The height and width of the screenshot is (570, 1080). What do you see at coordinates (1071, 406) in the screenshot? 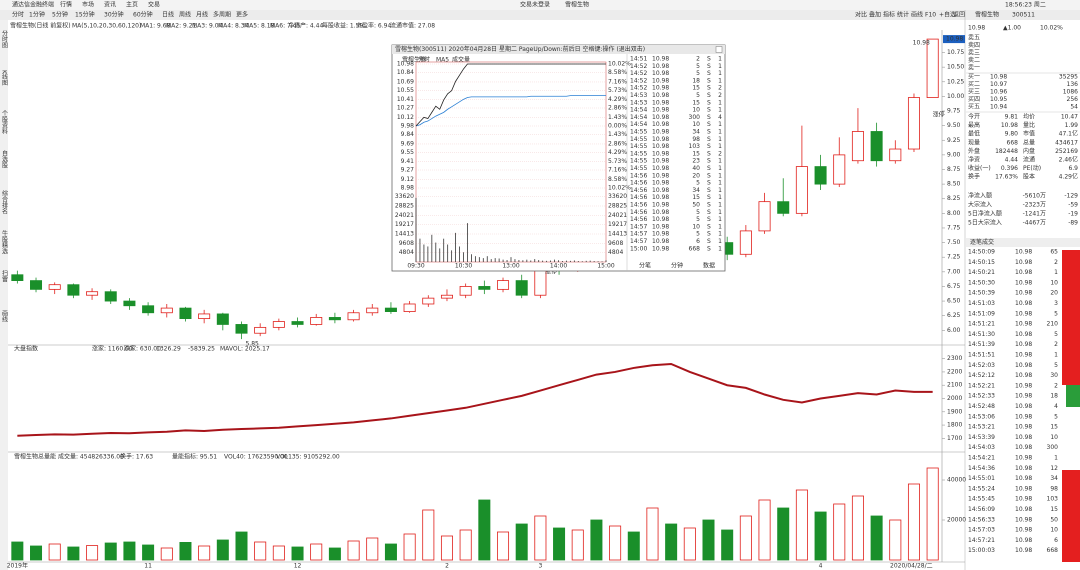
I see `big-order-strip` at bounding box center [1071, 406].